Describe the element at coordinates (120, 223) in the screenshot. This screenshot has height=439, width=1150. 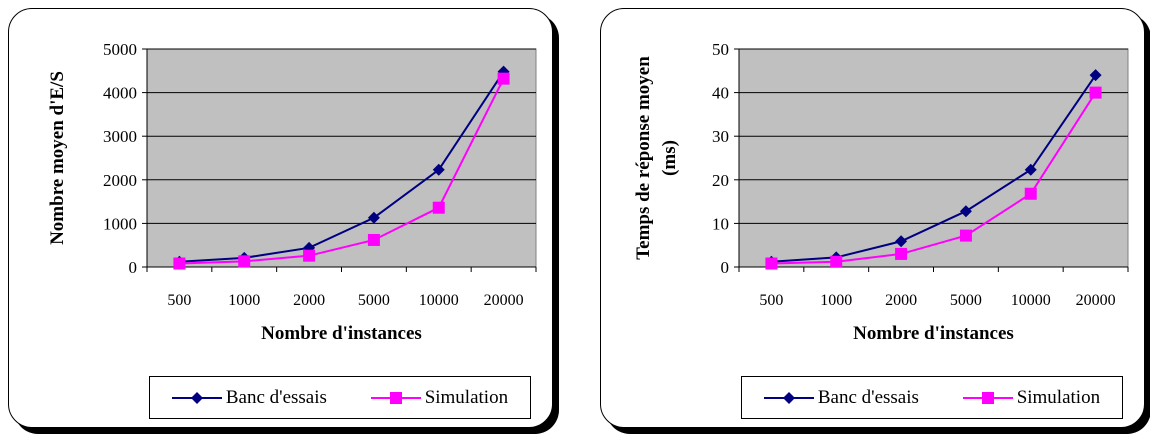
I see `y-tick-label: 1000` at that location.